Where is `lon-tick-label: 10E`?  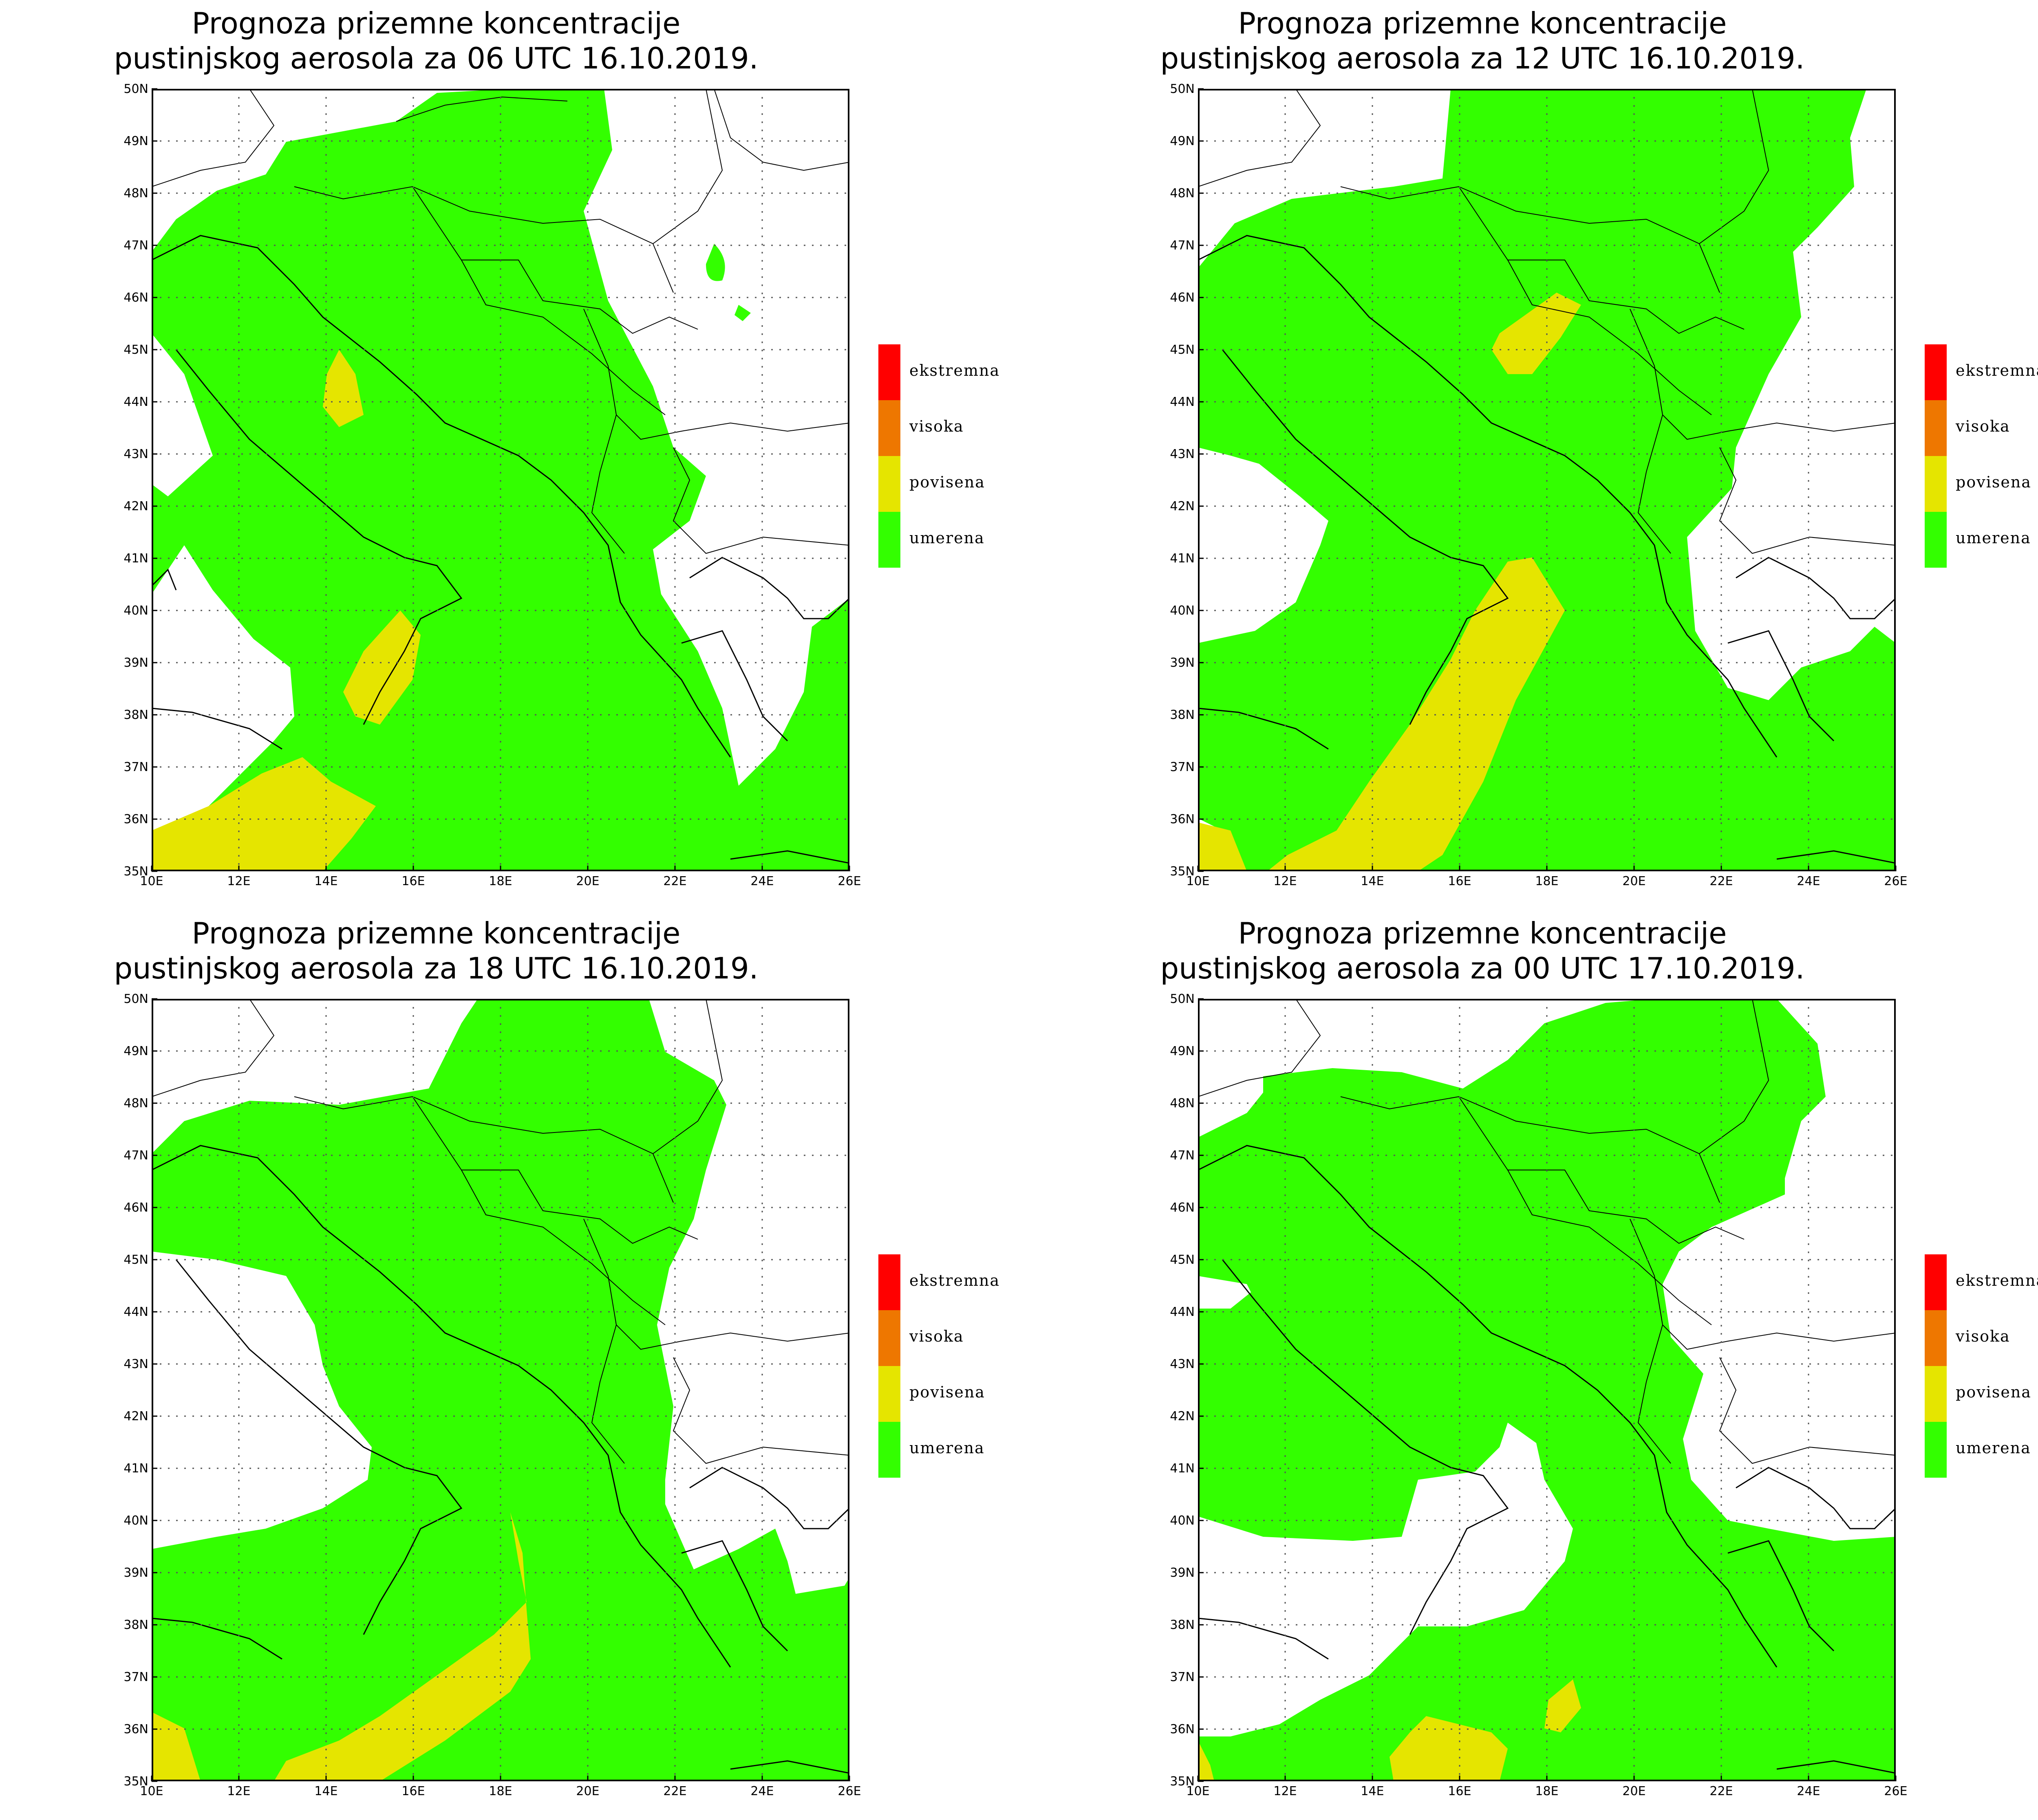 lon-tick-label: 10E is located at coordinates (1197, 1791).